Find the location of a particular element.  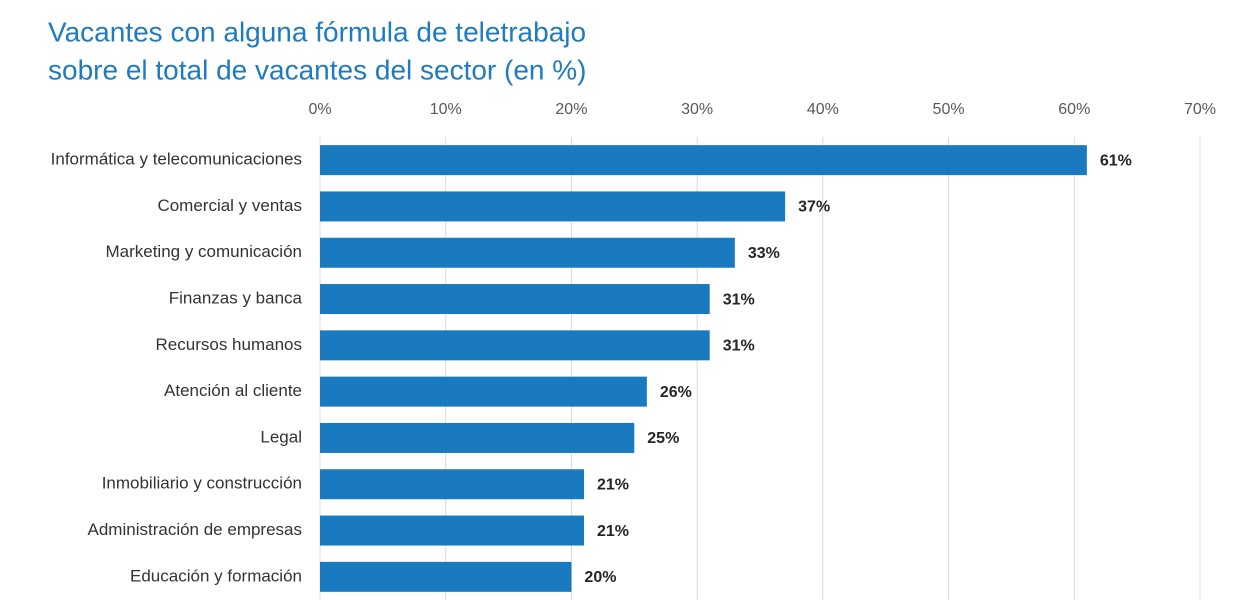

category-label: Administración de empresas is located at coordinates (195, 529).